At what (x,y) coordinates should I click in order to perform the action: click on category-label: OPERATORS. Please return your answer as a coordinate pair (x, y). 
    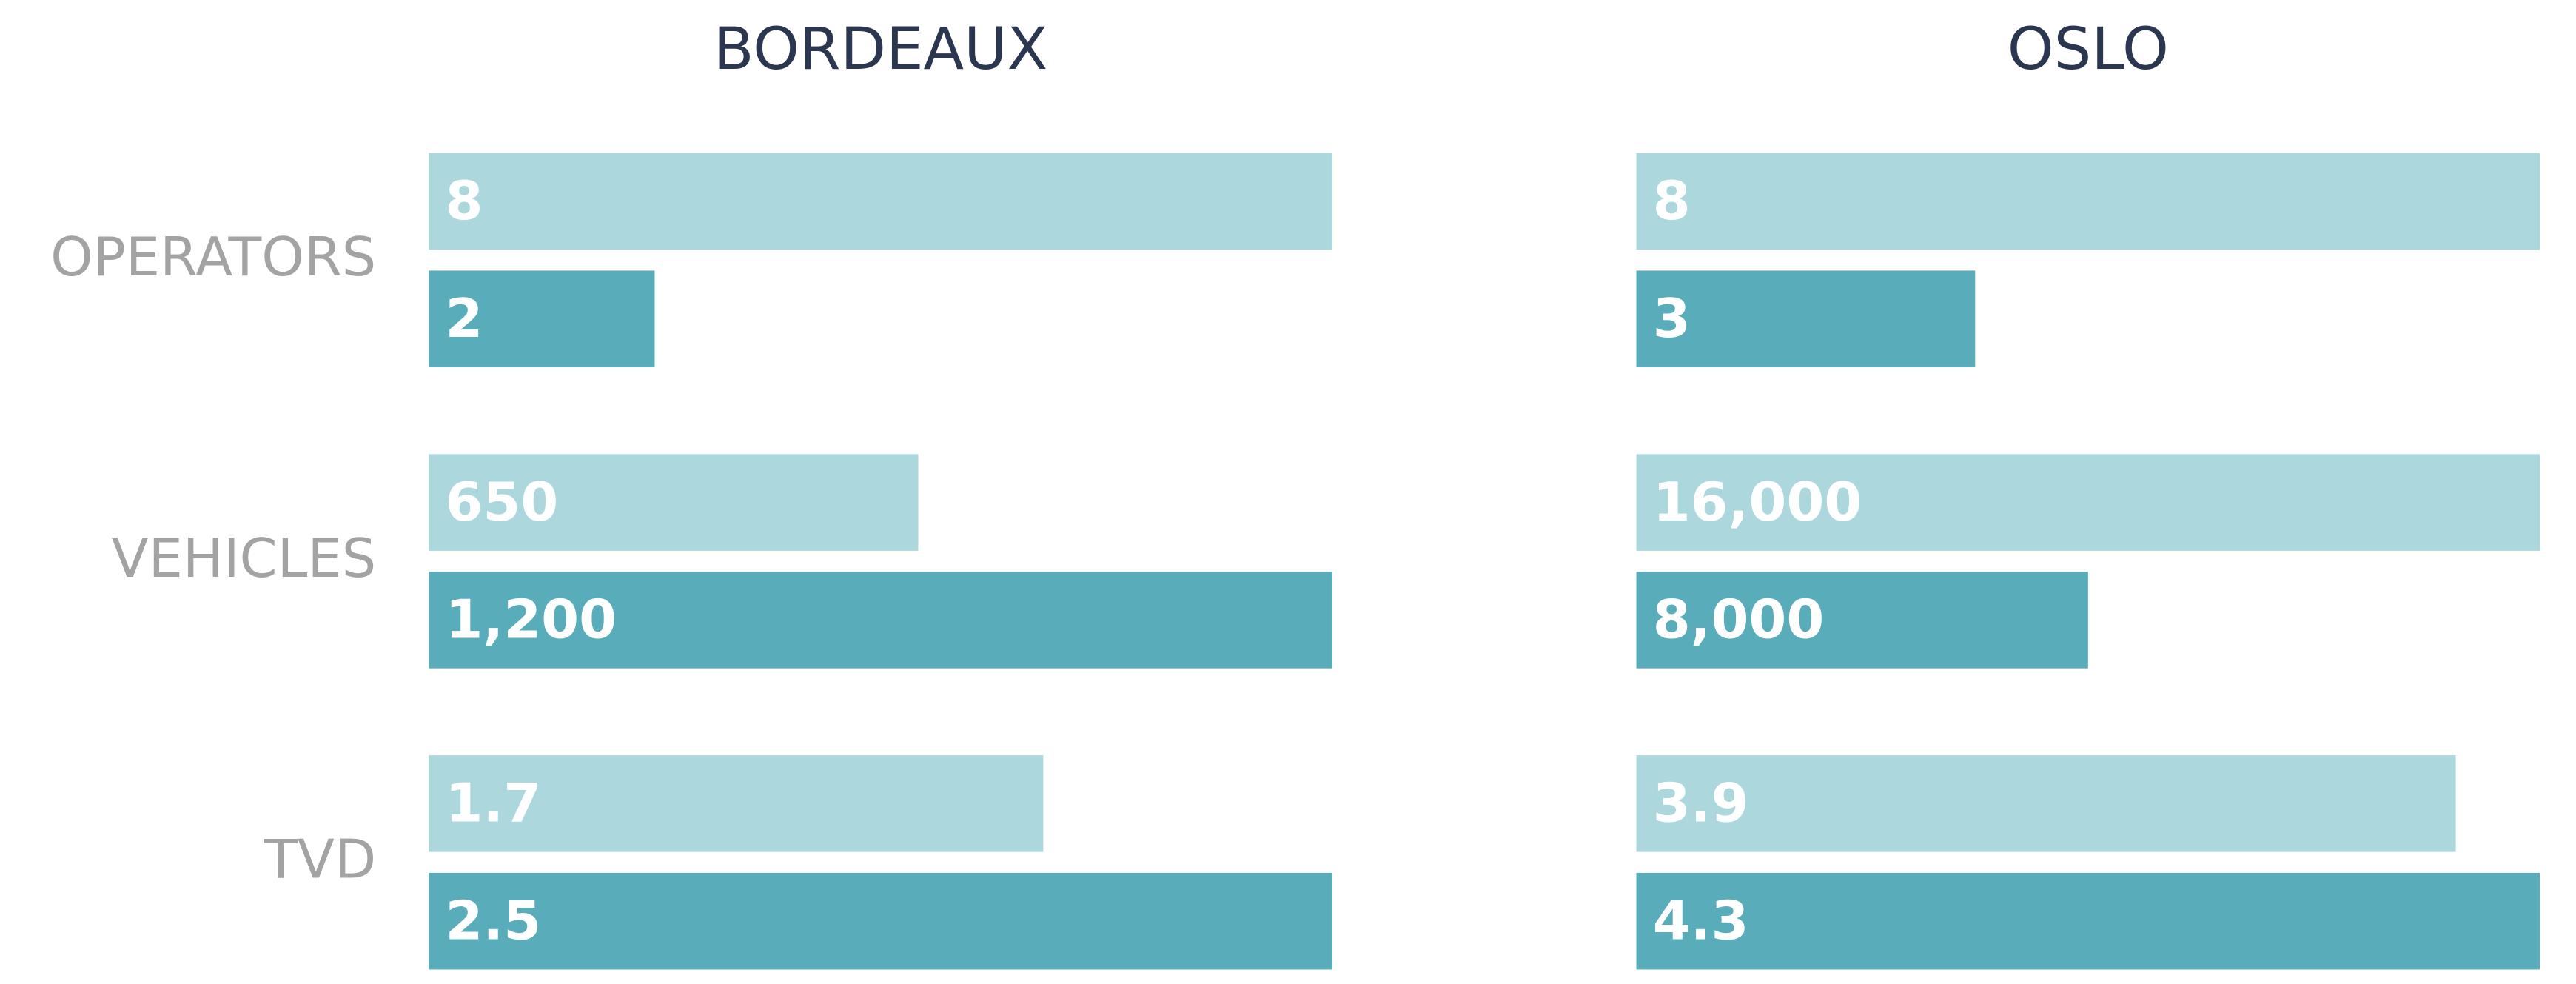
    Looking at the image, I should click on (213, 258).